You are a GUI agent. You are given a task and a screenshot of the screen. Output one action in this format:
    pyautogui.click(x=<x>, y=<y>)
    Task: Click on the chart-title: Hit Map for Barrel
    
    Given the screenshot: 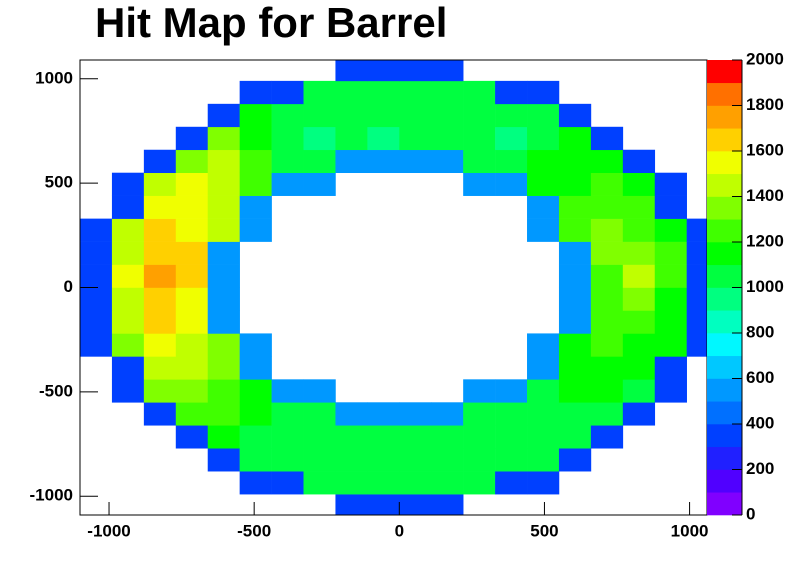 What is the action you would take?
    pyautogui.click(x=271, y=23)
    